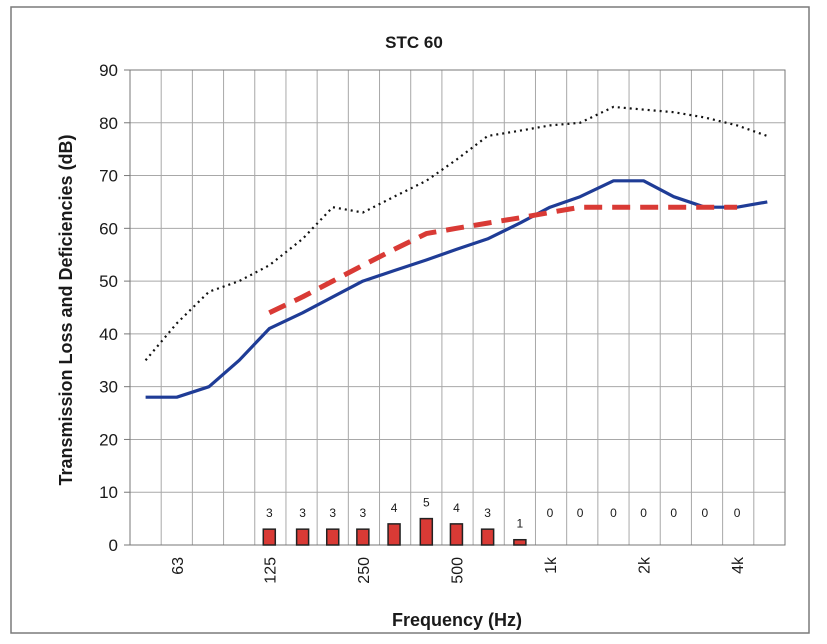  I want to click on chart-title: STC 60, so click(414, 42).